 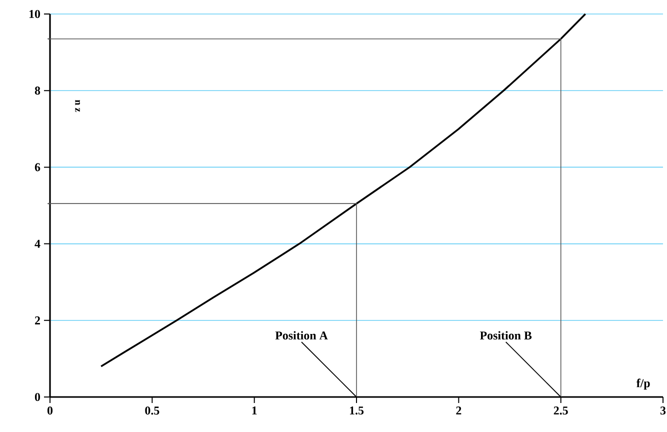 I want to click on x-tick-label: 3, so click(x=663, y=410).